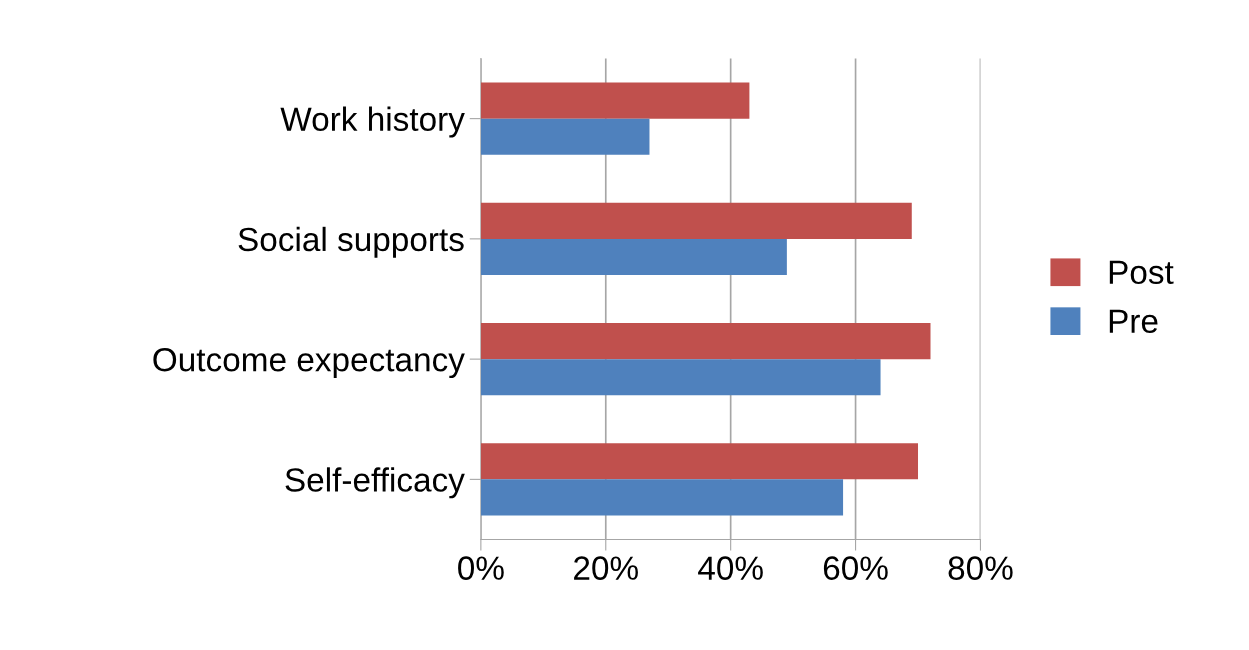 The height and width of the screenshot is (650, 1249). Describe the element at coordinates (1133, 321) in the screenshot. I see `legend-label: Pre` at that location.